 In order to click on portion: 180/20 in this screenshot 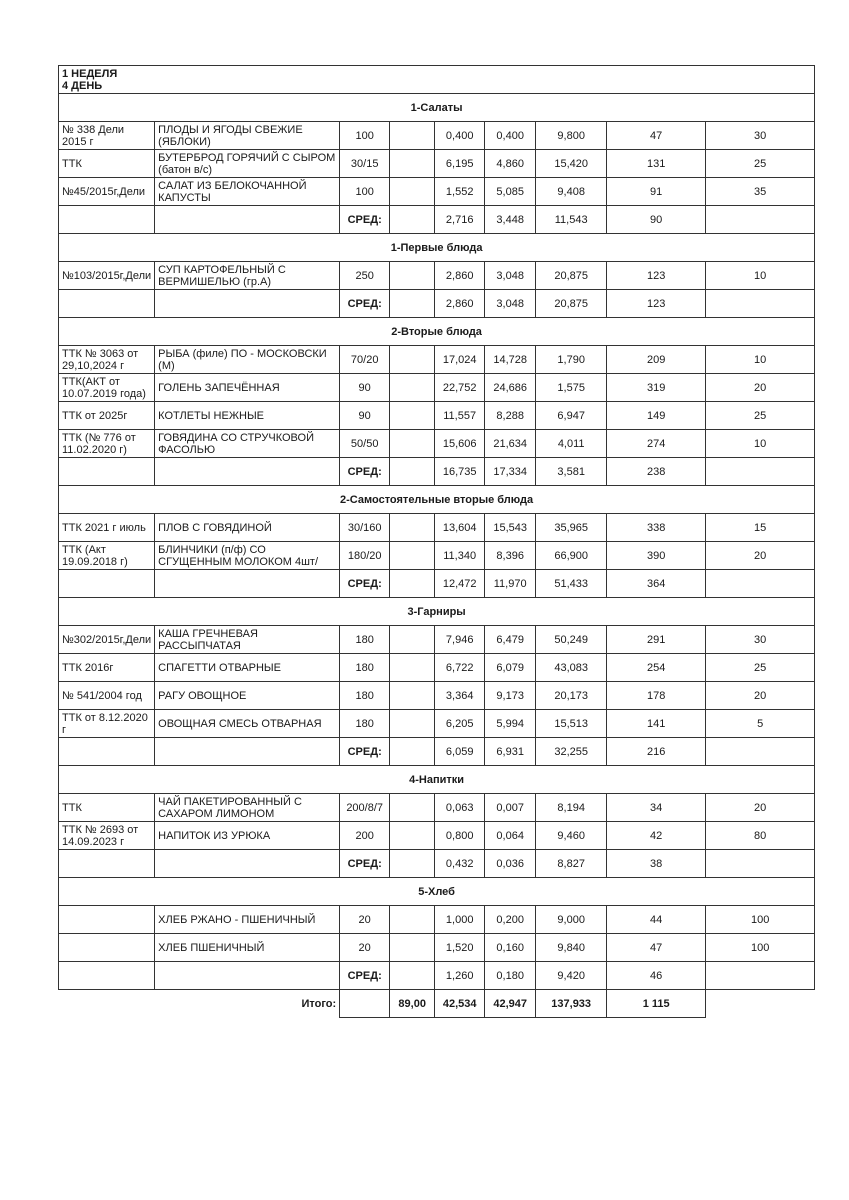, I will do `click(365, 555)`.